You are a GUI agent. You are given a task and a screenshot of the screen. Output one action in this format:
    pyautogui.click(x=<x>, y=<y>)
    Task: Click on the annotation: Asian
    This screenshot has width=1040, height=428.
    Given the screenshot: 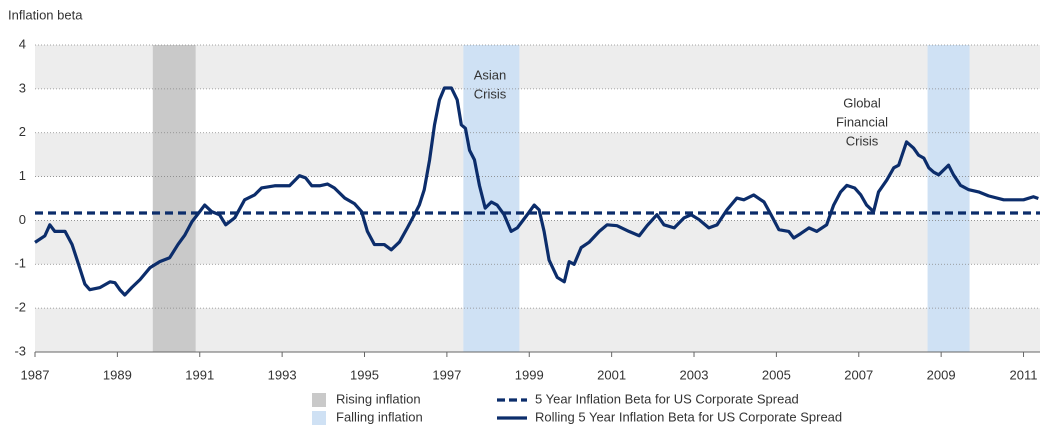 What is the action you would take?
    pyautogui.click(x=490, y=74)
    